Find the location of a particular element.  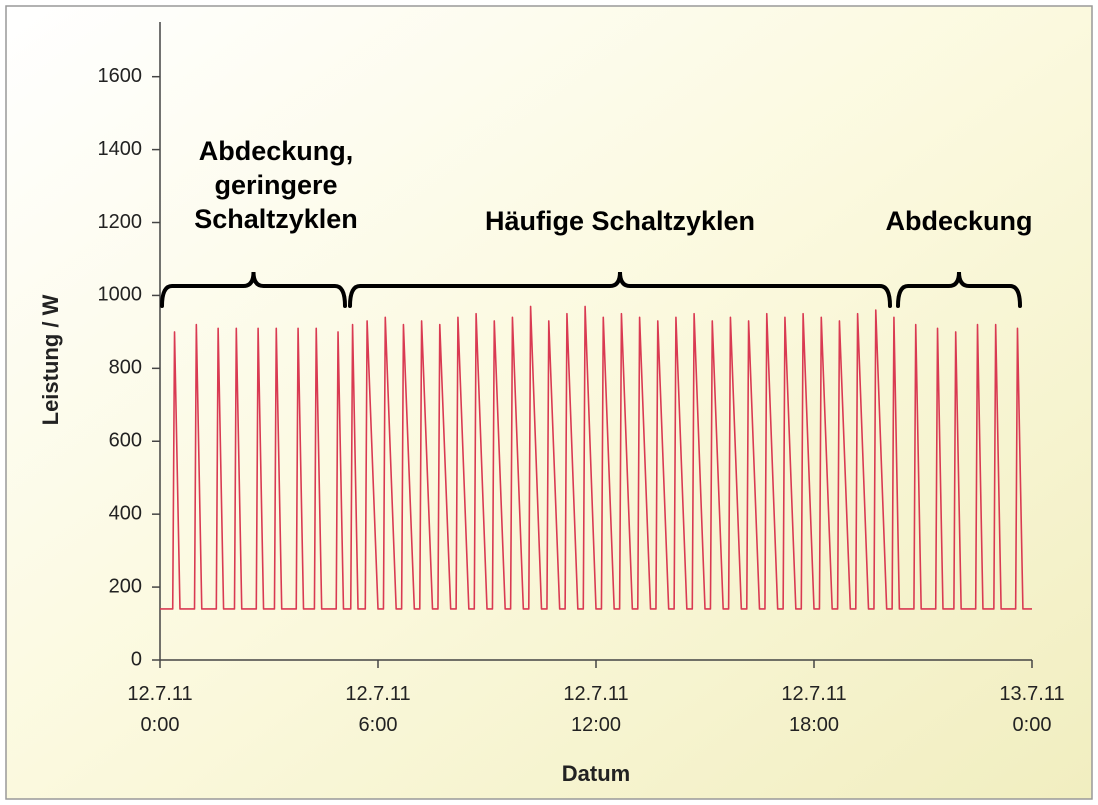

annotation: Abdeckung, is located at coordinates (276, 151).